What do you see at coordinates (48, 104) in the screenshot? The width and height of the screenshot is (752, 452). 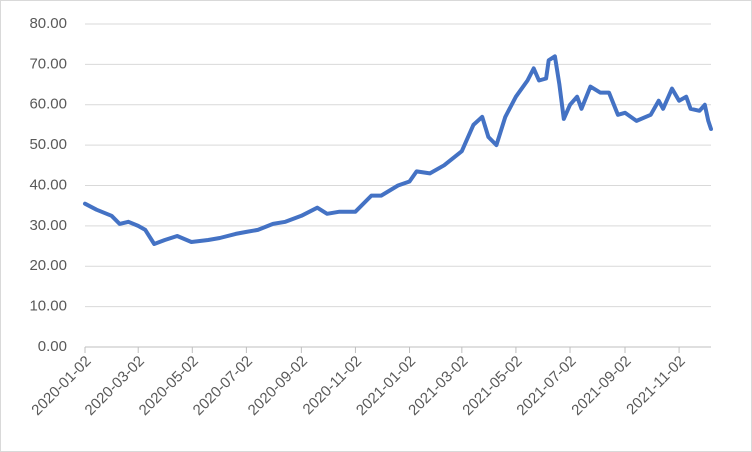 I see `y-tick-label: 60.00` at bounding box center [48, 104].